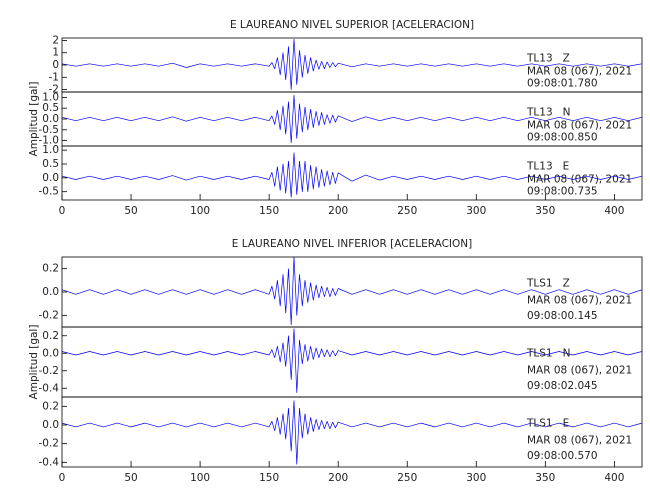 This screenshot has height=500, width=650. Describe the element at coordinates (562, 386) in the screenshot. I see `trace-time: 09:08:02.045` at that location.